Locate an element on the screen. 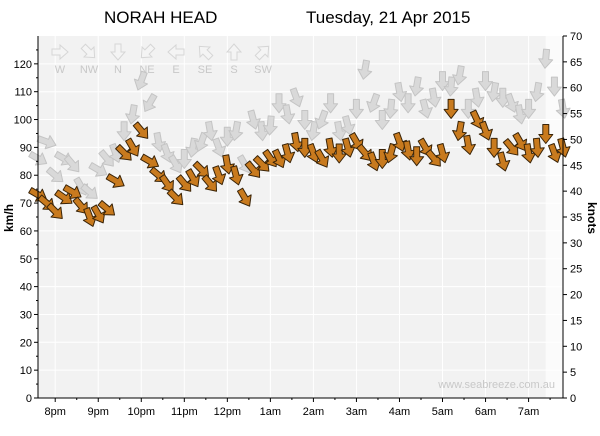 Image resolution: width=600 pixels, height=436 pixels. x-tick-label: 9pm is located at coordinates (98, 412).